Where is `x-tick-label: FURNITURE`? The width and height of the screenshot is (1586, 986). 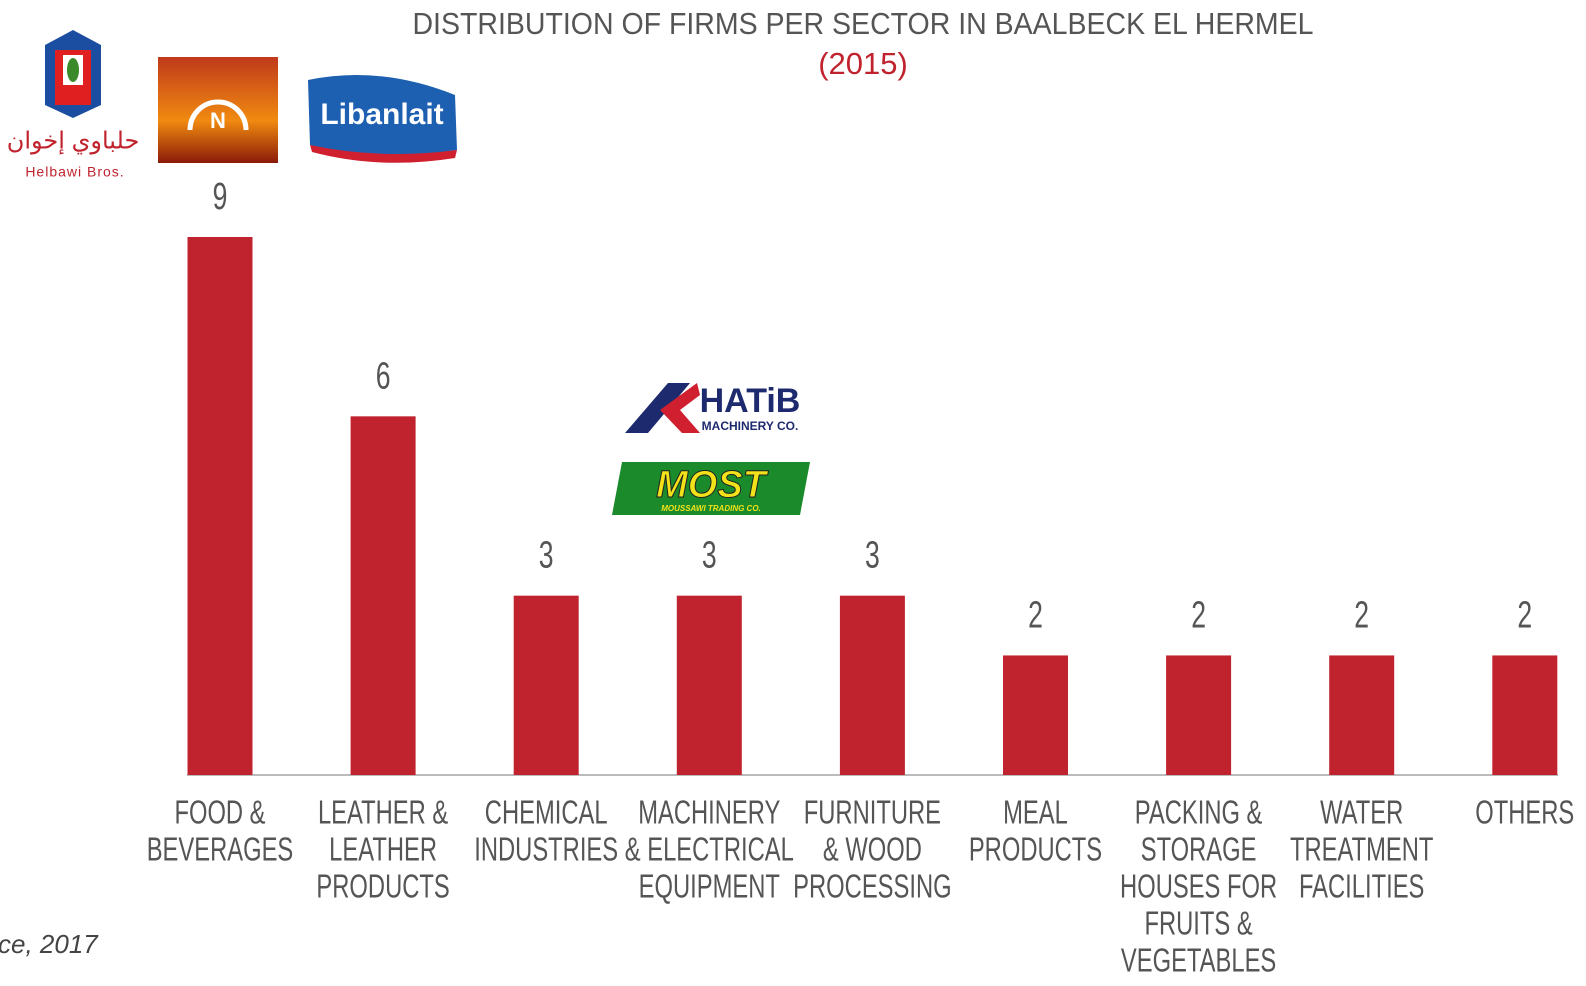 x-tick-label: FURNITURE is located at coordinates (872, 813).